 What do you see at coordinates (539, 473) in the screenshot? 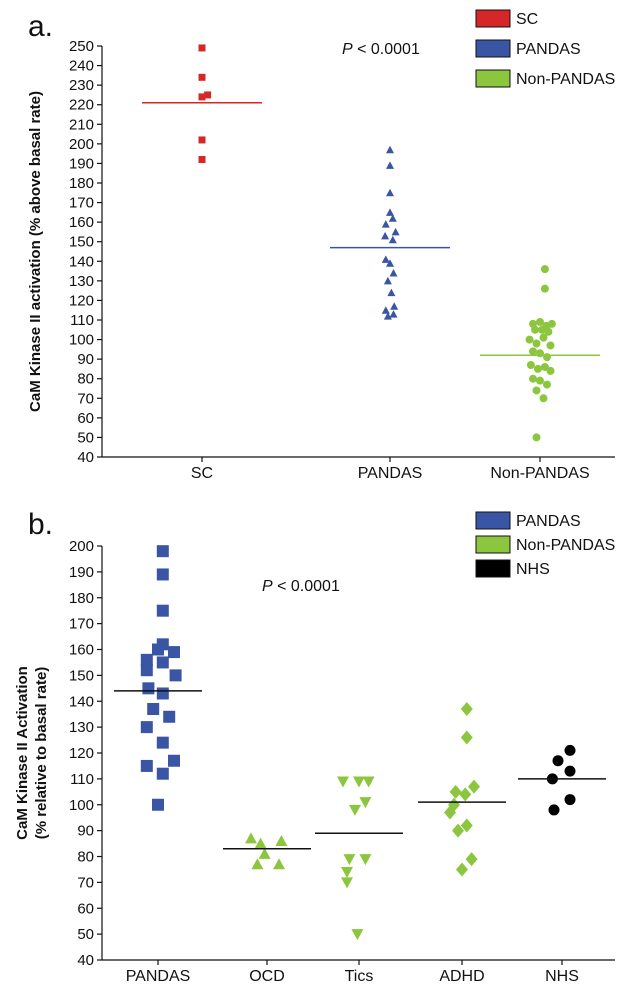
I see `x-tick-label-non-pandas: Non-PANDAS` at bounding box center [539, 473].